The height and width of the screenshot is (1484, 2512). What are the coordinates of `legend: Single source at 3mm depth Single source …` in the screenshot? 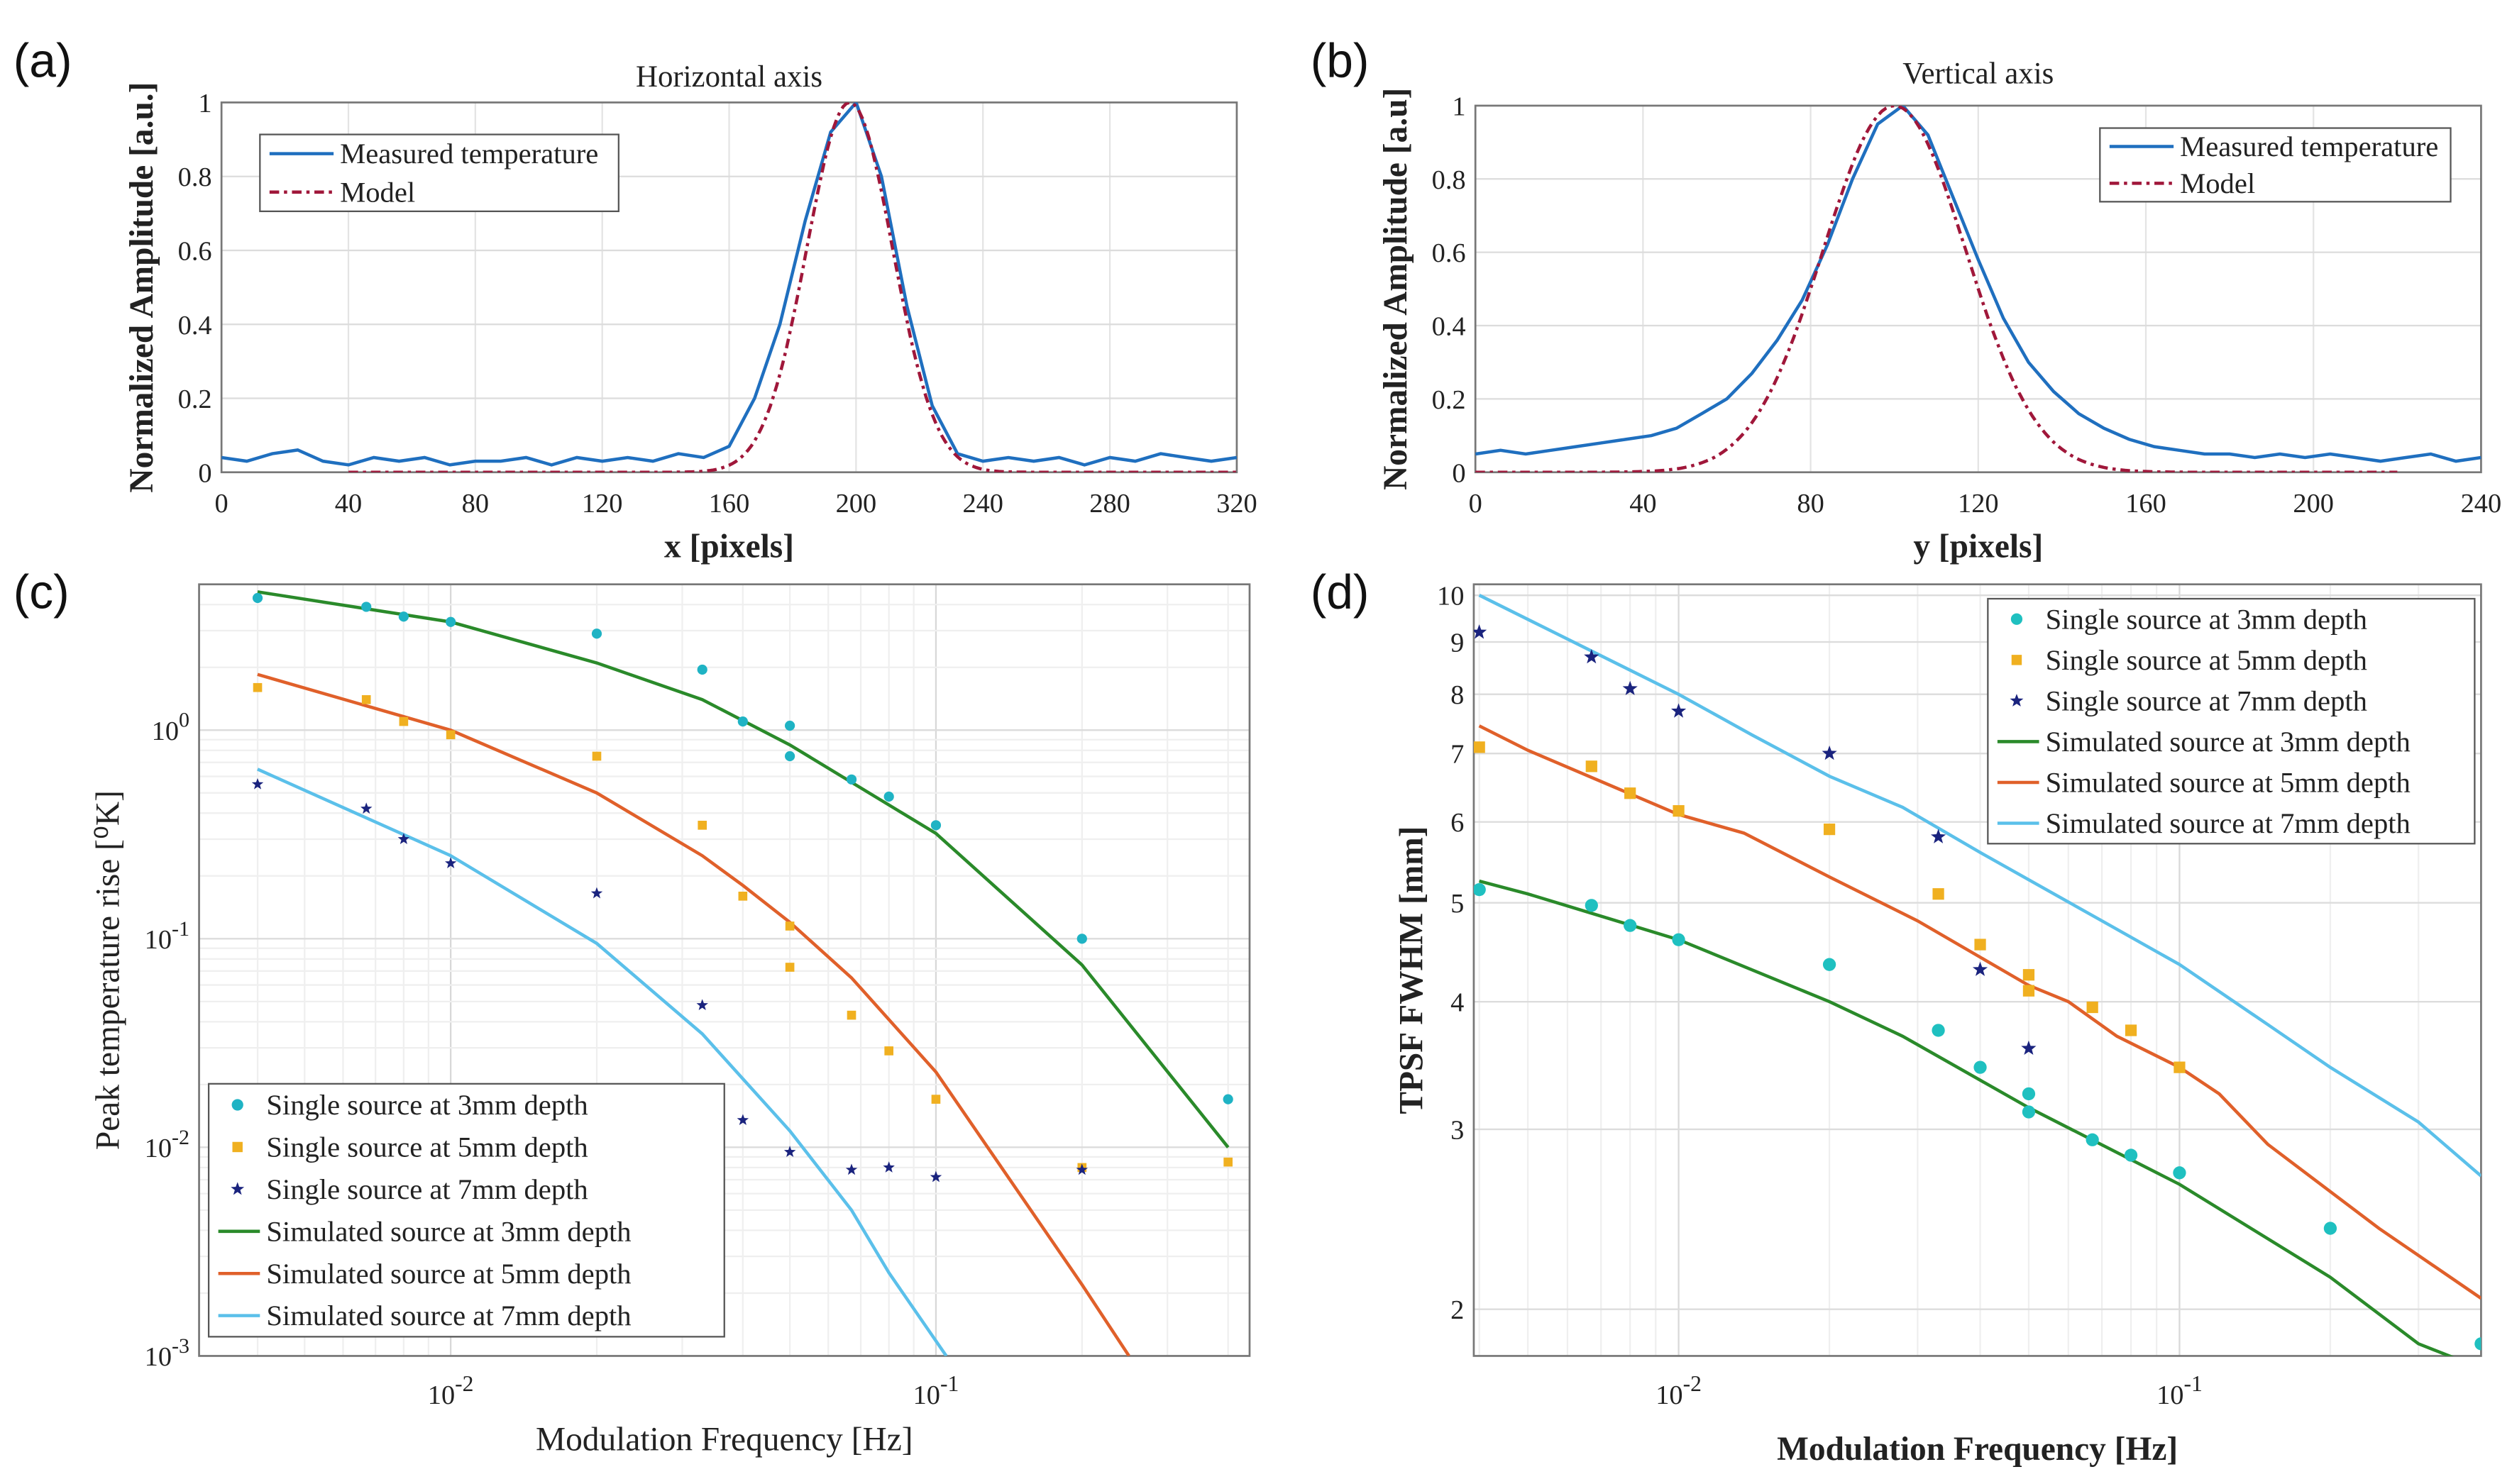 It's located at (2231, 721).